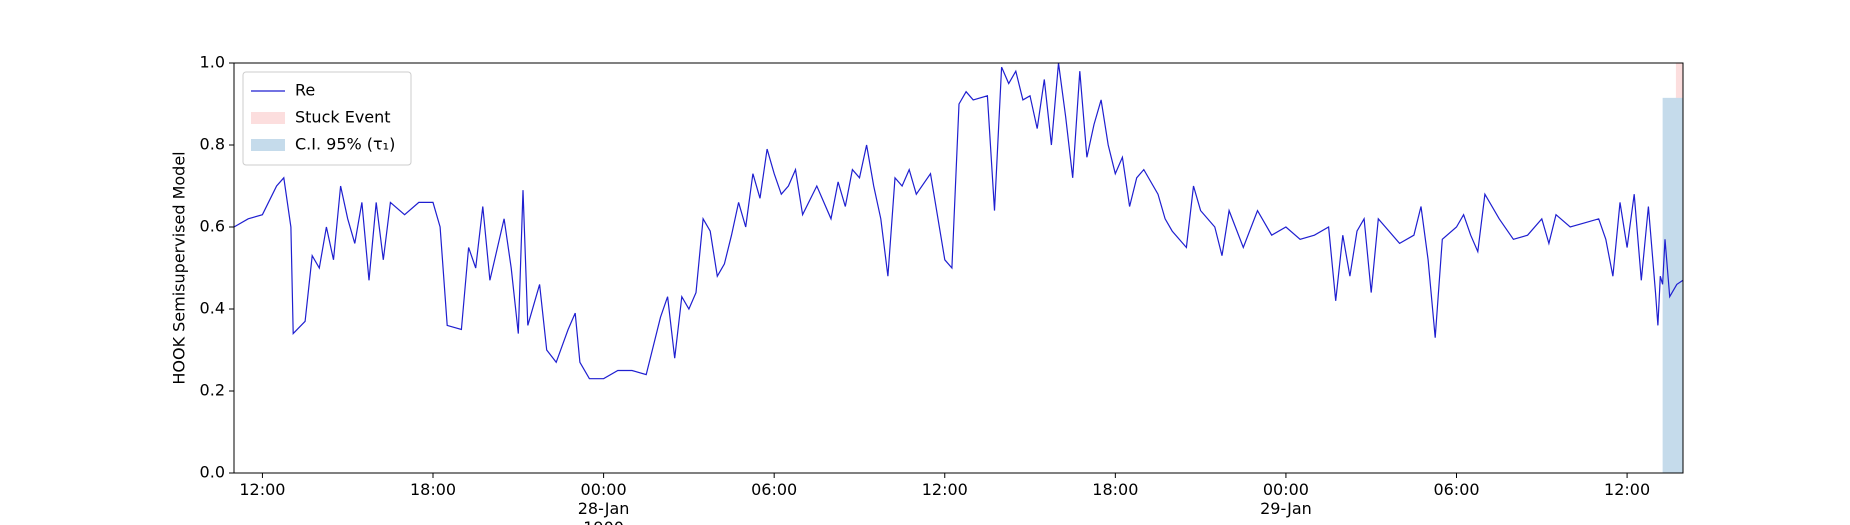 This screenshot has width=1850, height=525. Describe the element at coordinates (212, 144) in the screenshot. I see `y-tick-label: 0.8` at that location.